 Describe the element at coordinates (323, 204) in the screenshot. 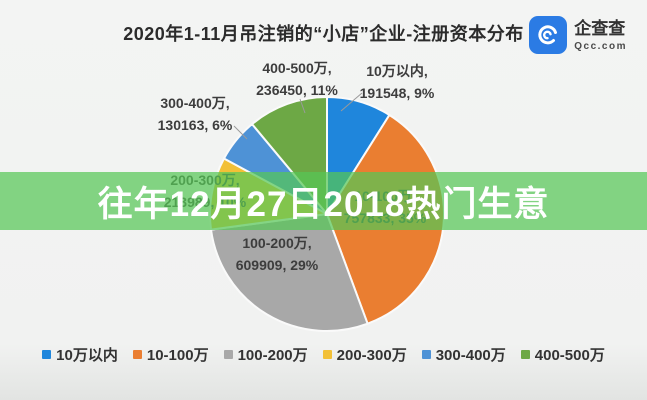

I see `overlay-banner-headline: 往年12月27日2018热门生意` at that location.